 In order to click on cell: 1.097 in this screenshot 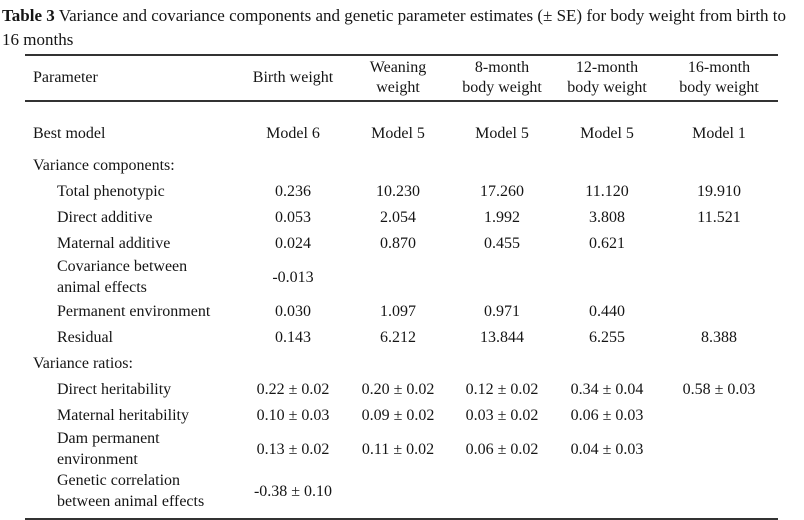, I will do `click(398, 311)`.